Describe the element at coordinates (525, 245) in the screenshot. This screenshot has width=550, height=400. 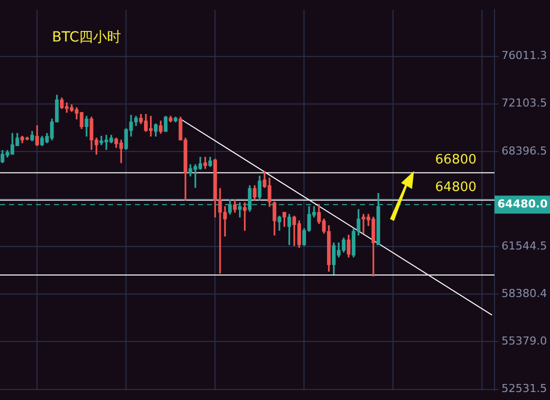
I see `y-tick-label: 61544.5` at that location.